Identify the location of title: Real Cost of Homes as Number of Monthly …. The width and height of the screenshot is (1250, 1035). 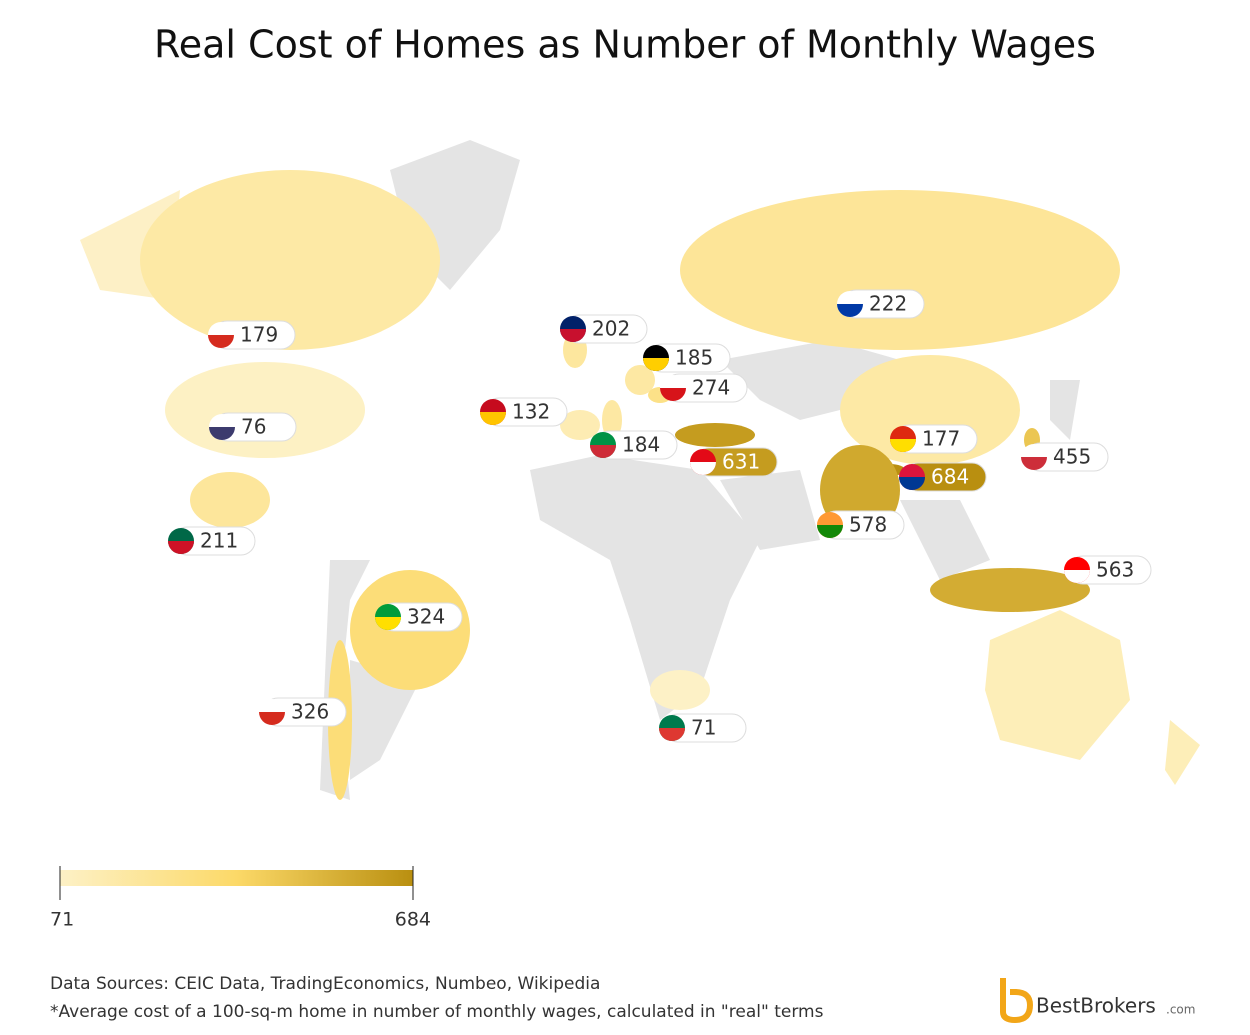
(625, 45).